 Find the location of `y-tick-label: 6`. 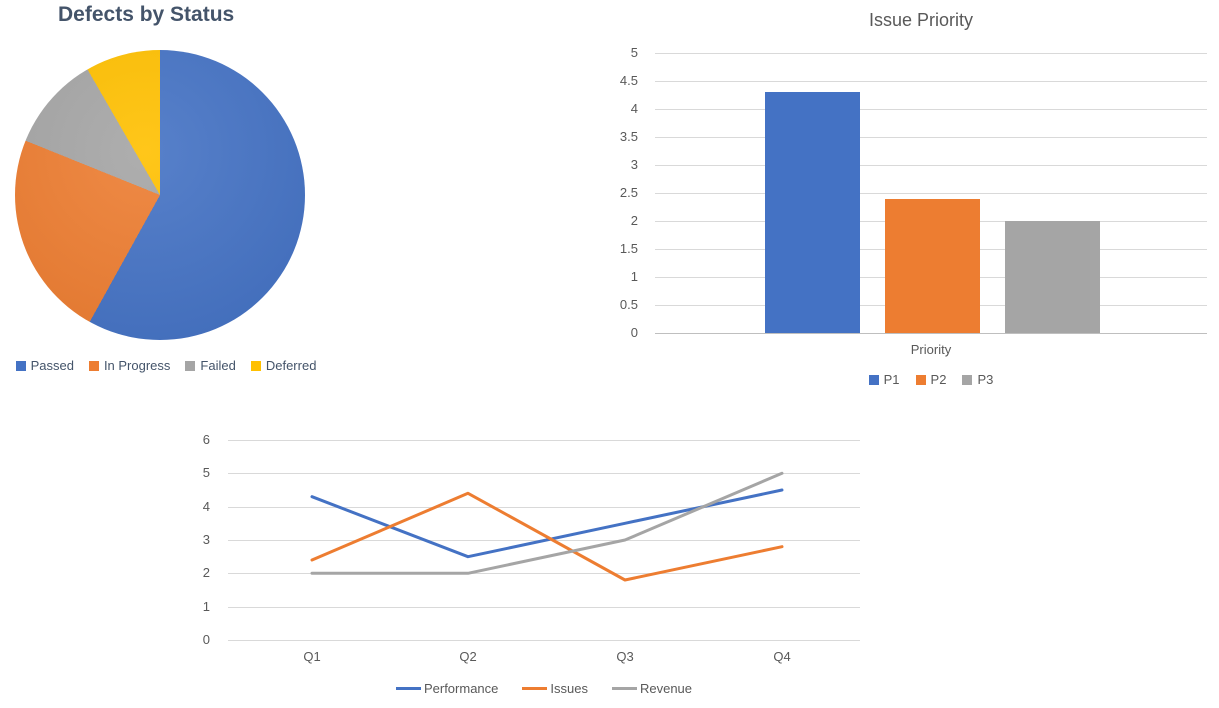

y-tick-label: 6 is located at coordinates (206, 439).